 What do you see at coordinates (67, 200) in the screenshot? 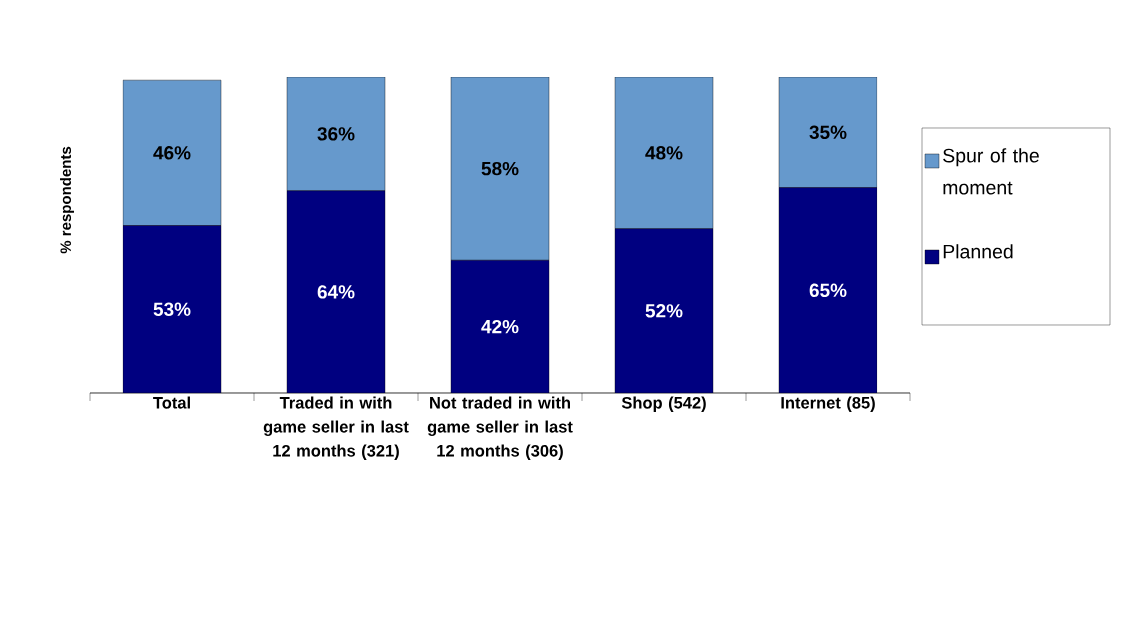
I see `y-axis-title: % respondents` at bounding box center [67, 200].